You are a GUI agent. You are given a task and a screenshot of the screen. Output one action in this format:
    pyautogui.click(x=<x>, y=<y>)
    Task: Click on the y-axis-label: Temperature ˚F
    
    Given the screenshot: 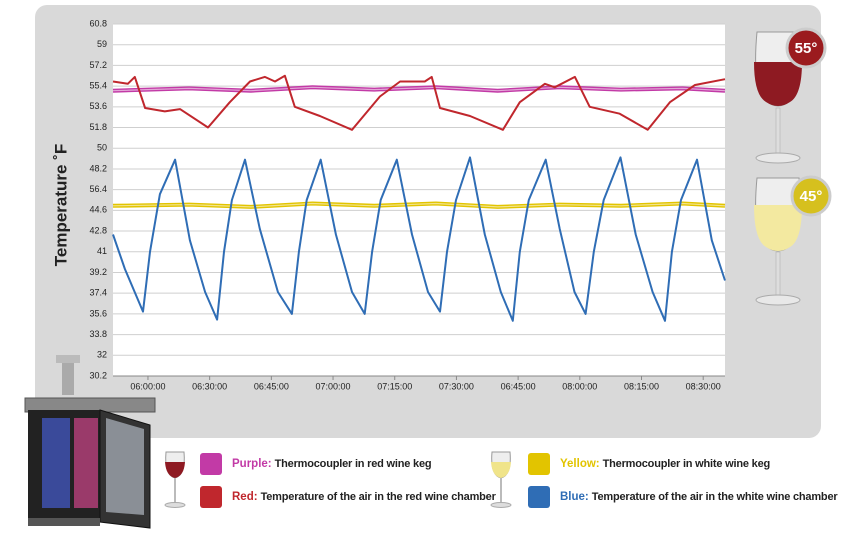 What is the action you would take?
    pyautogui.click(x=60, y=205)
    